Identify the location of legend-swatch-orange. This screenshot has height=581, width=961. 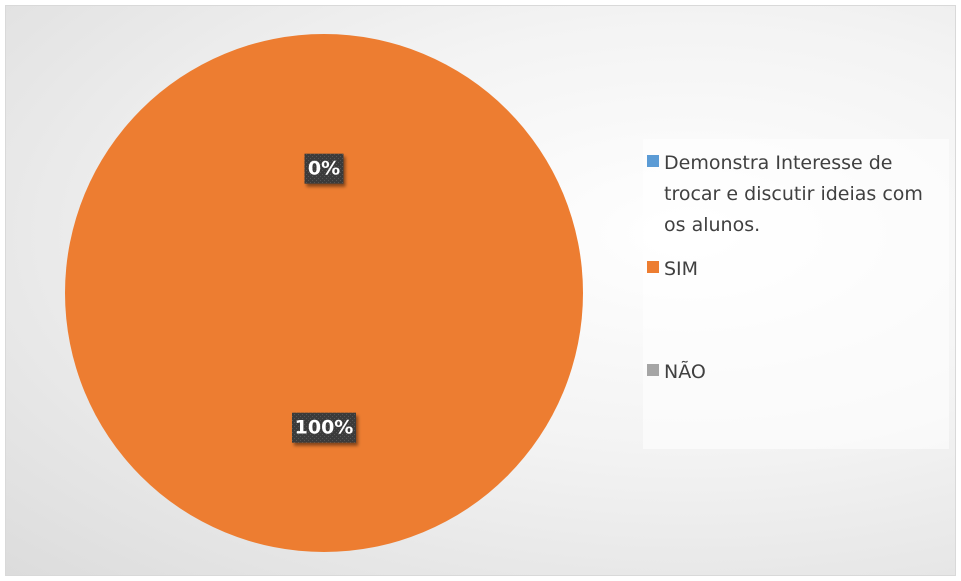
(653, 267).